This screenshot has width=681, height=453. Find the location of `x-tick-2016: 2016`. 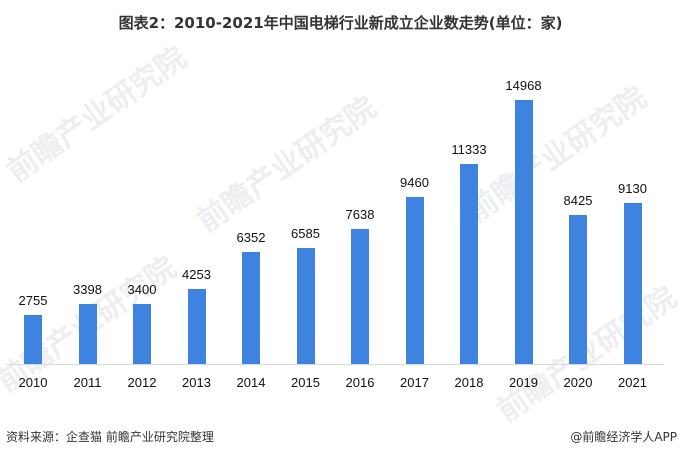

x-tick-2016: 2016 is located at coordinates (360, 382).